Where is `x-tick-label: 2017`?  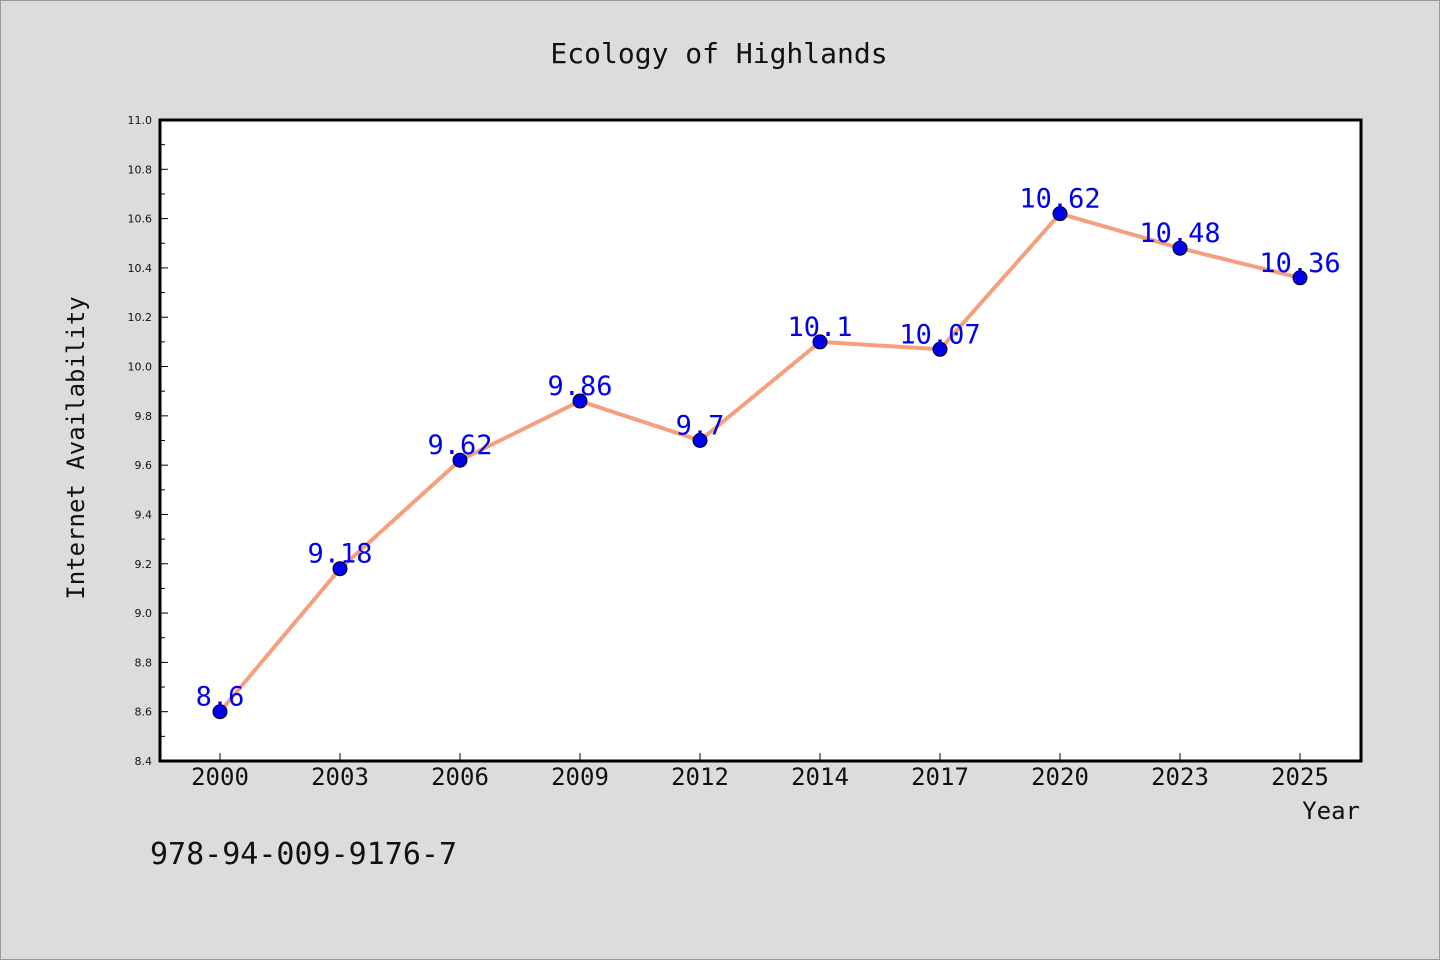 x-tick-label: 2017 is located at coordinates (940, 777).